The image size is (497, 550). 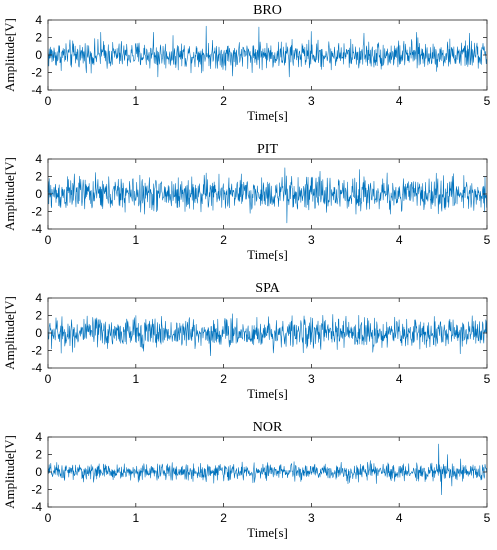 I want to click on signal-series-spa, so click(x=267, y=335).